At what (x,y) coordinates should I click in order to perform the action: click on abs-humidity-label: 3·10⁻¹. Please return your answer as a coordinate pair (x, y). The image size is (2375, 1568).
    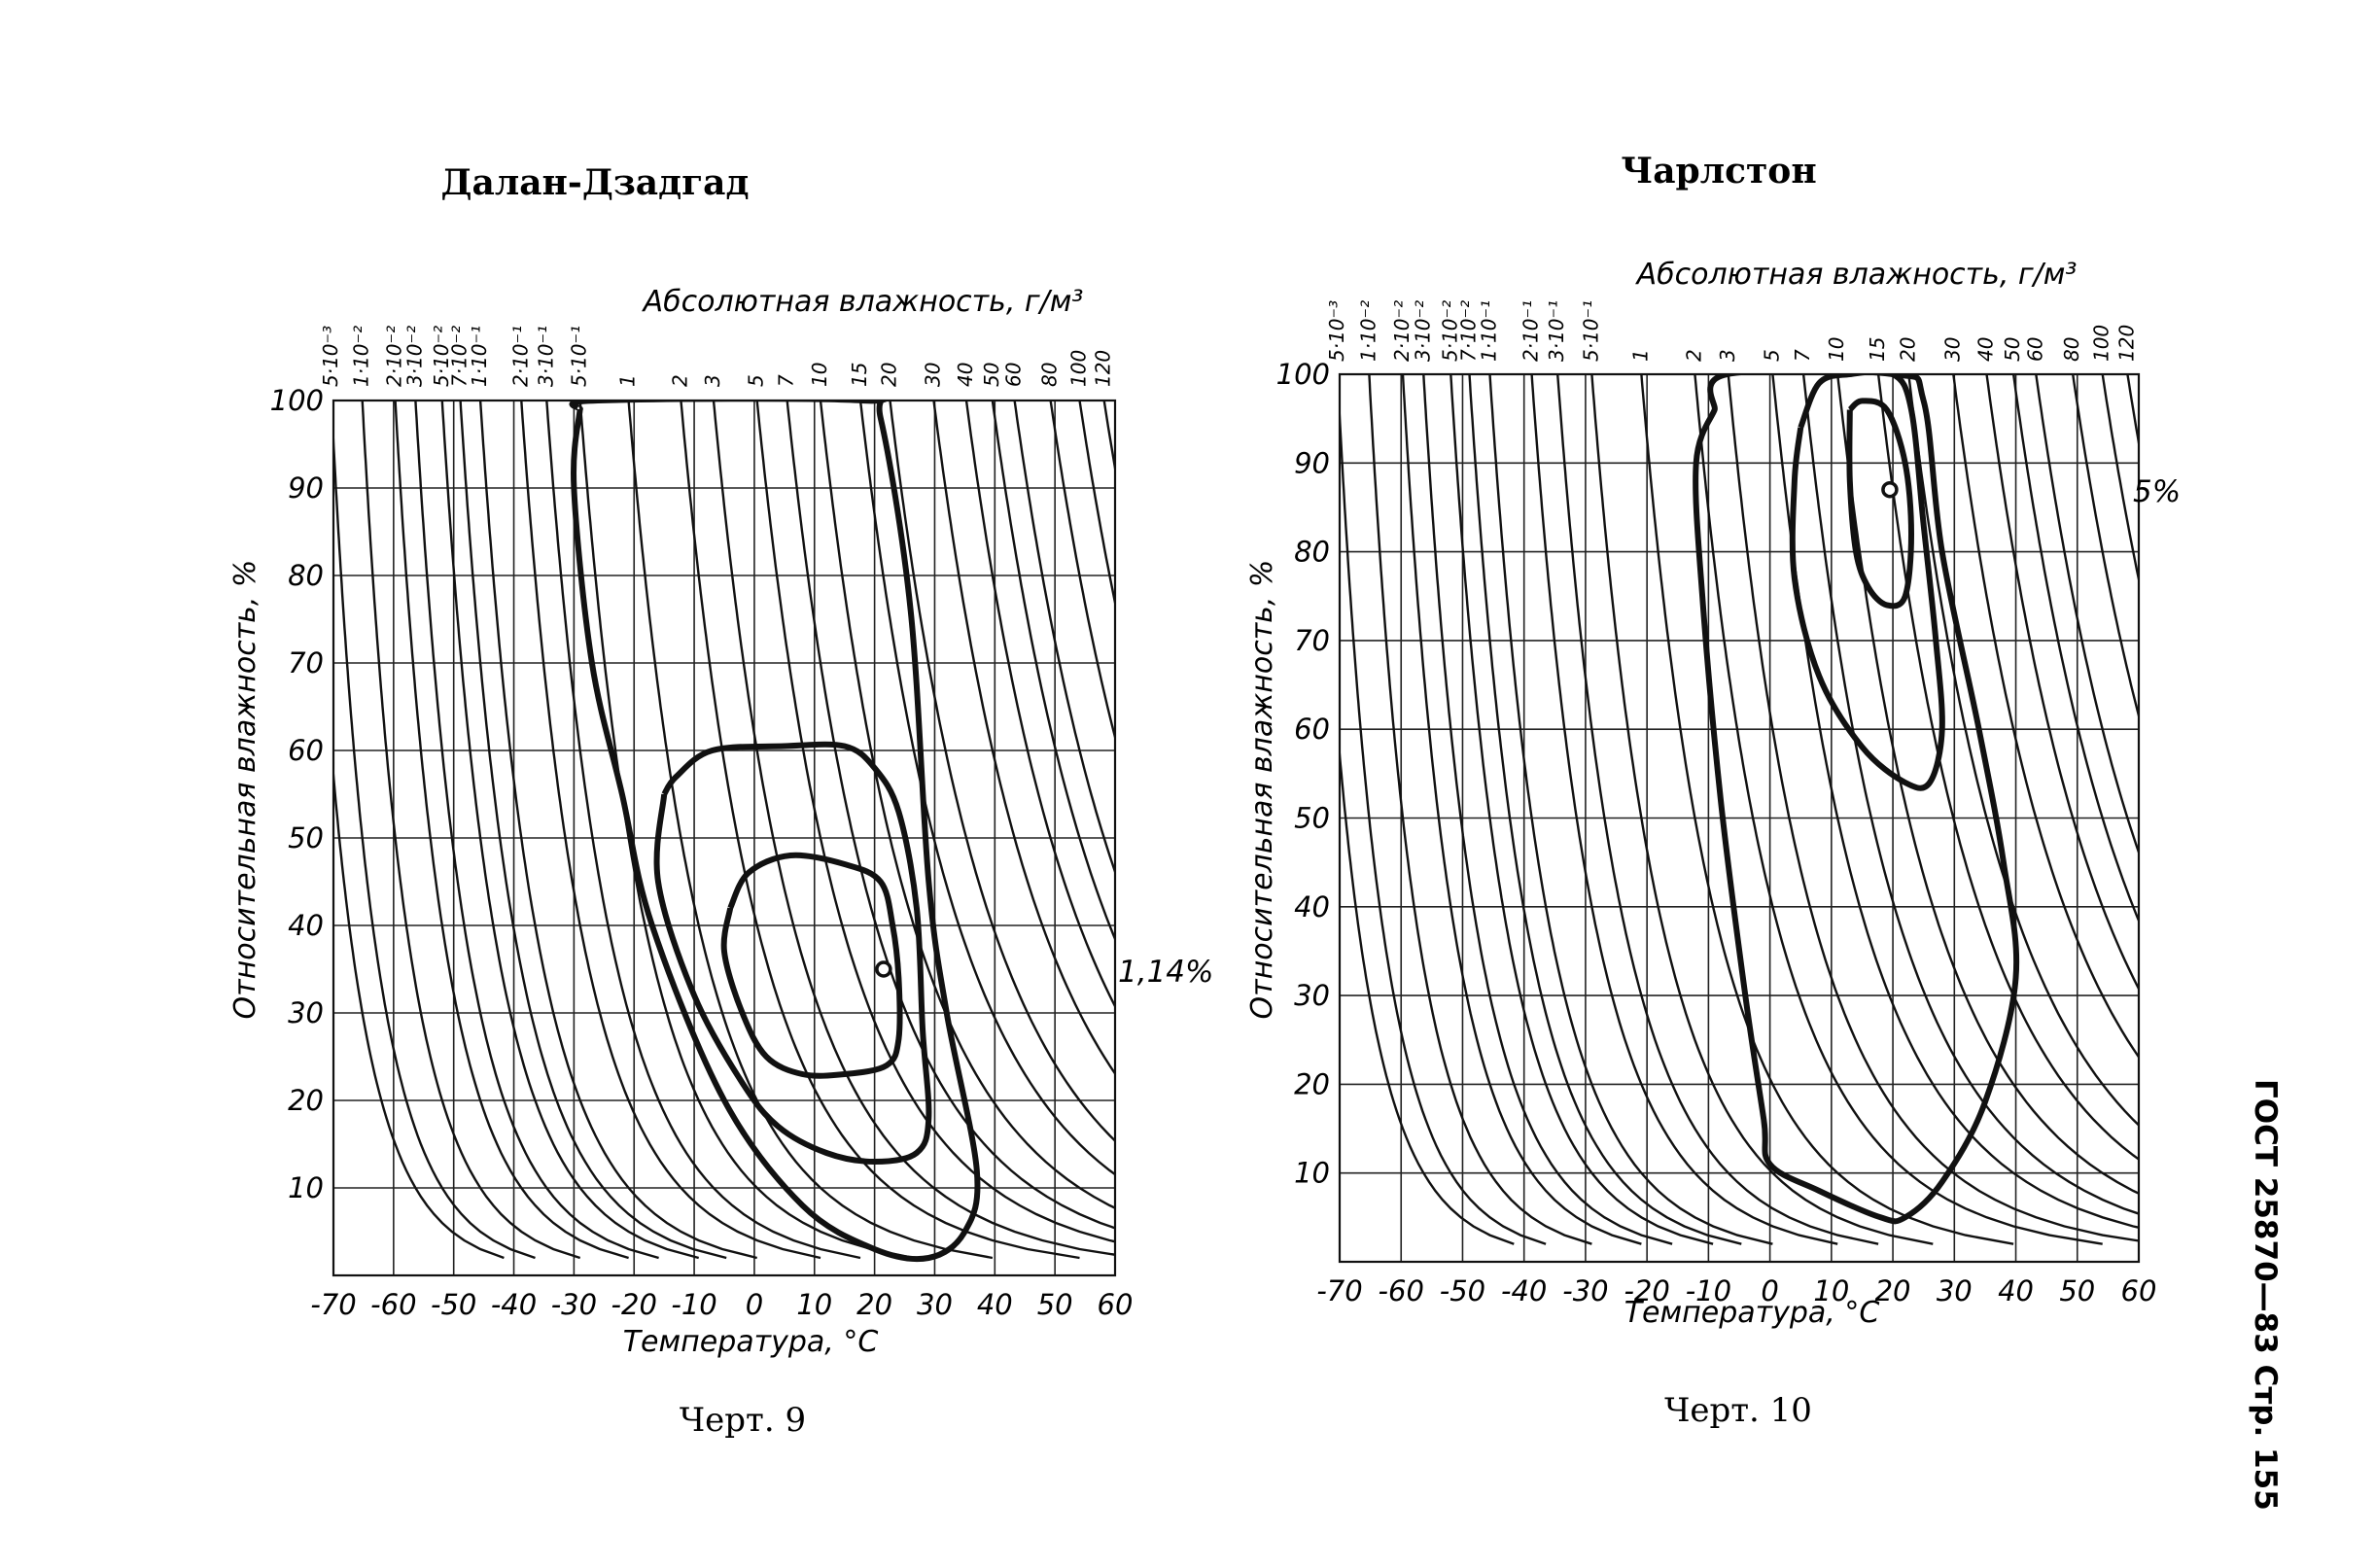
    Looking at the image, I should click on (1556, 331).